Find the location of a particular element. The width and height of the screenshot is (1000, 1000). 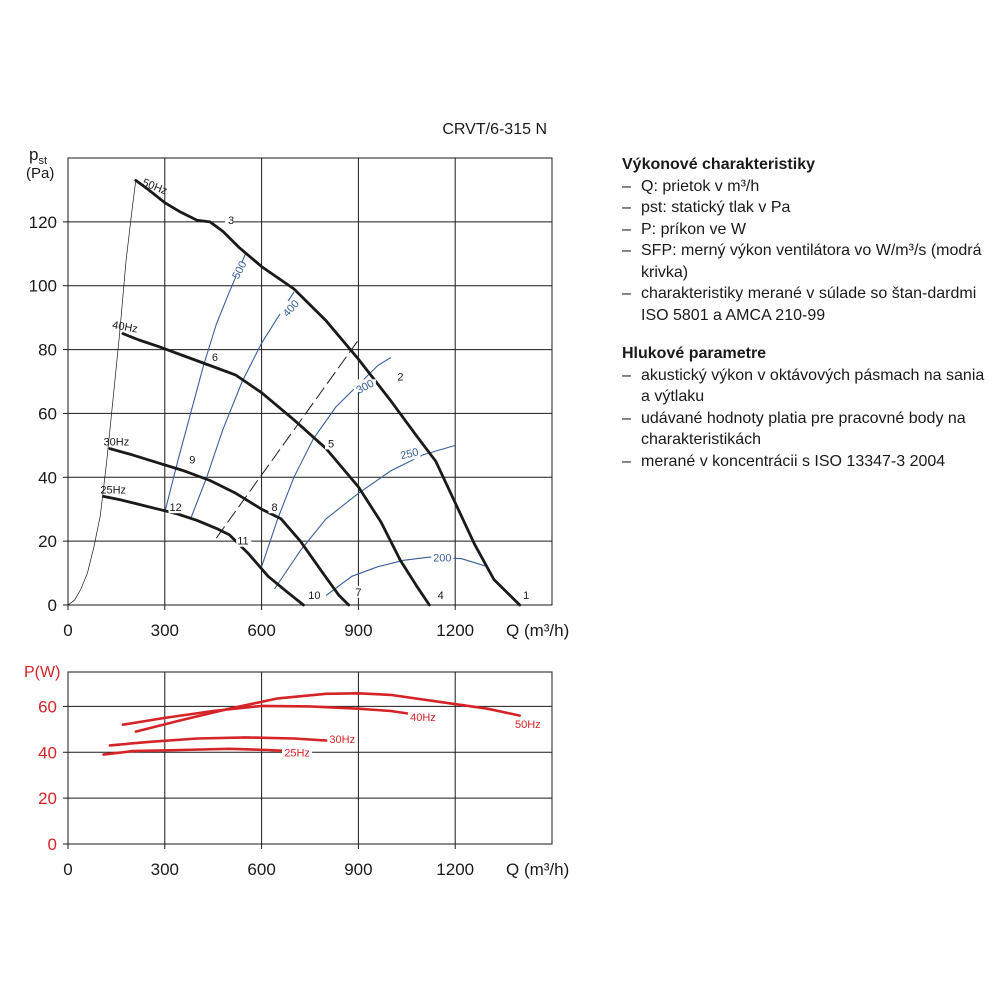

pressure-series-label: 25Hz is located at coordinates (113, 490).